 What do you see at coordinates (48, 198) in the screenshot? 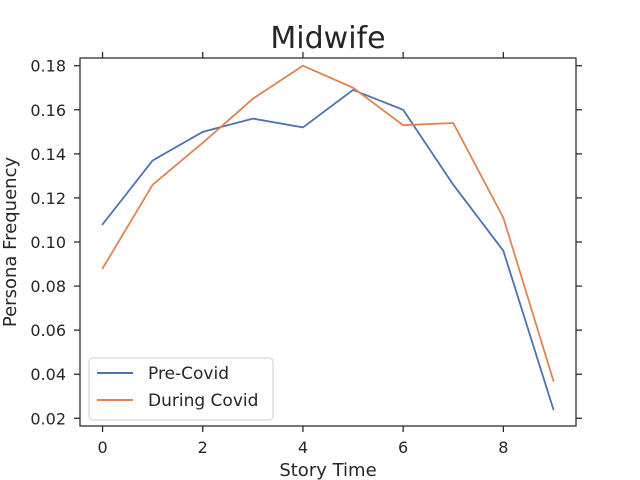
I see `y-tick-label: 0.12` at bounding box center [48, 198].